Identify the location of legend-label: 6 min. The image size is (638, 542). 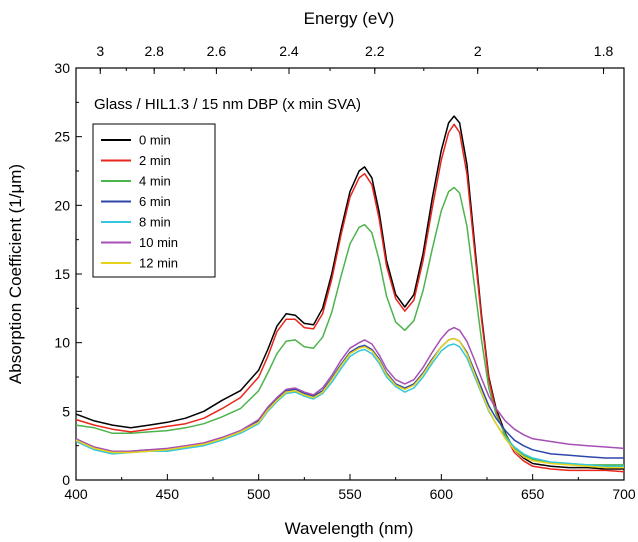
(155, 201).